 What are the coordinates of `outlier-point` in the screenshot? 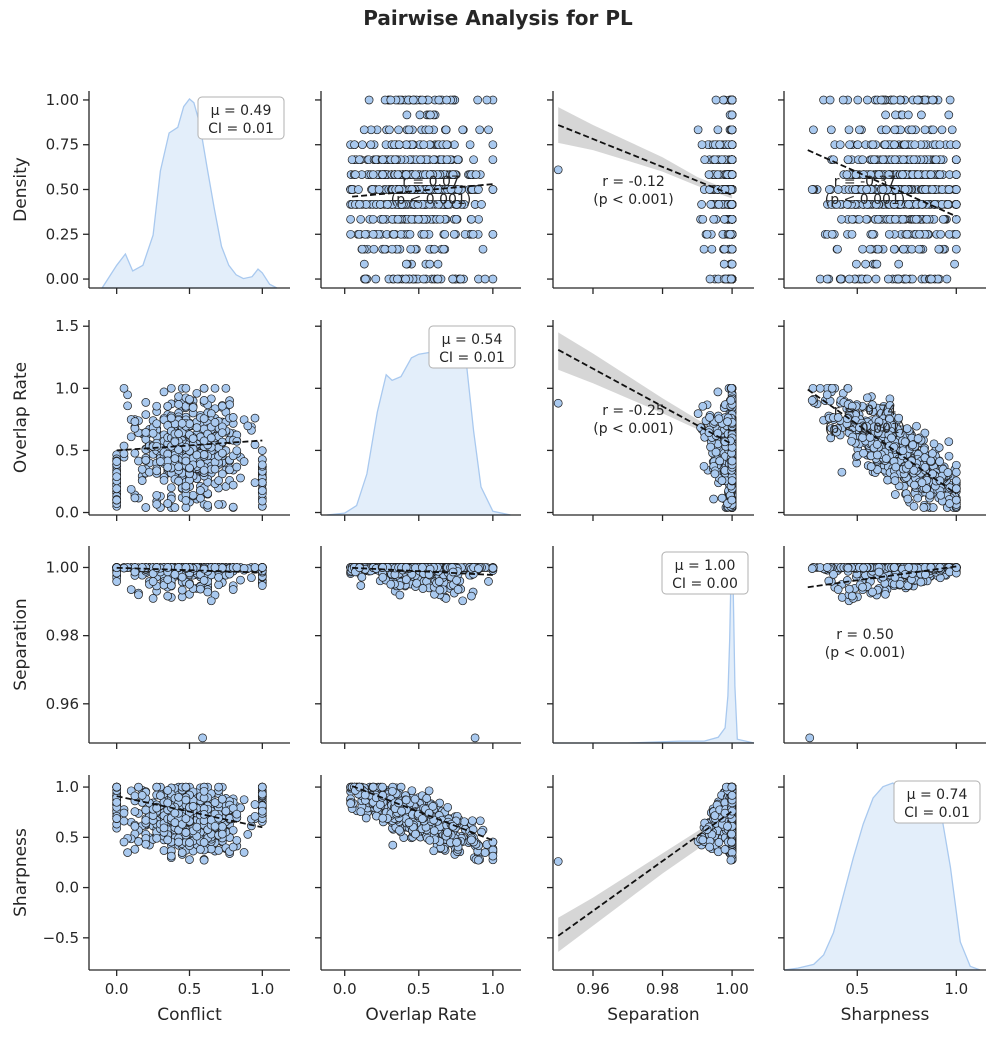 It's located at (558, 403).